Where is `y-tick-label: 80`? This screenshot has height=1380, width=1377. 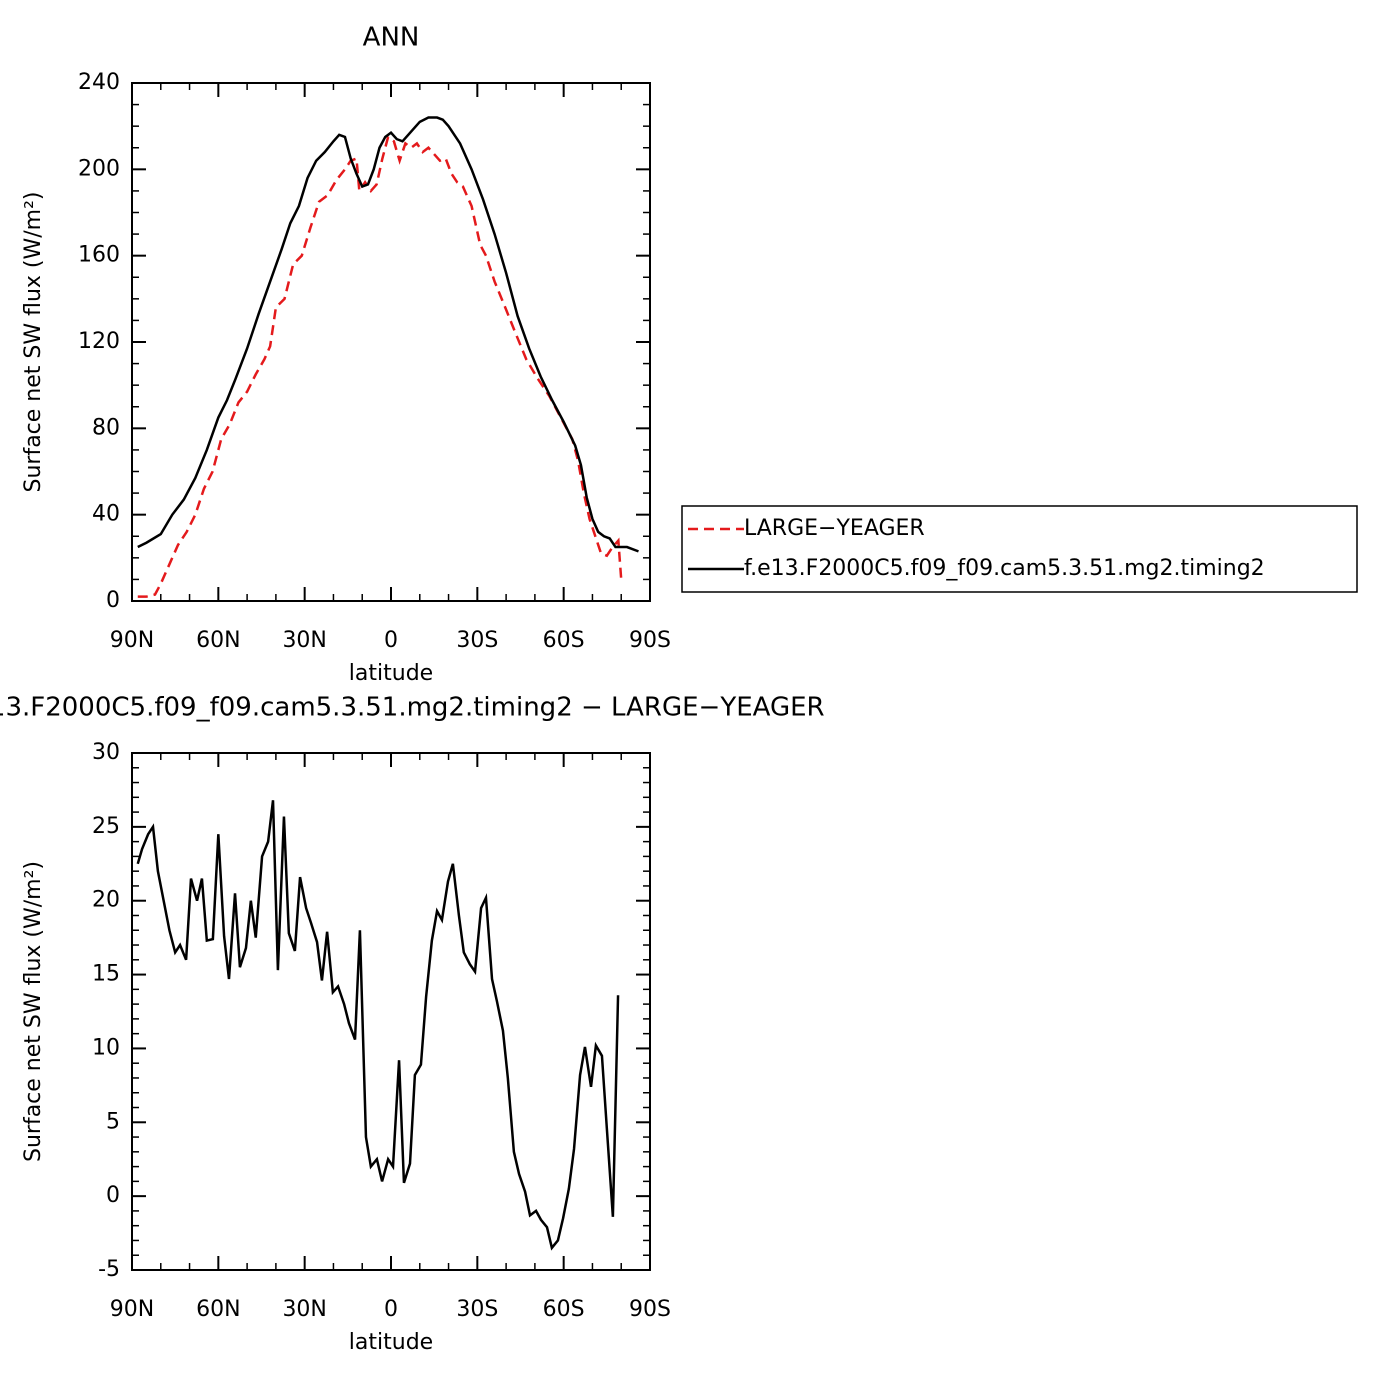 y-tick-label: 80 is located at coordinates (106, 427).